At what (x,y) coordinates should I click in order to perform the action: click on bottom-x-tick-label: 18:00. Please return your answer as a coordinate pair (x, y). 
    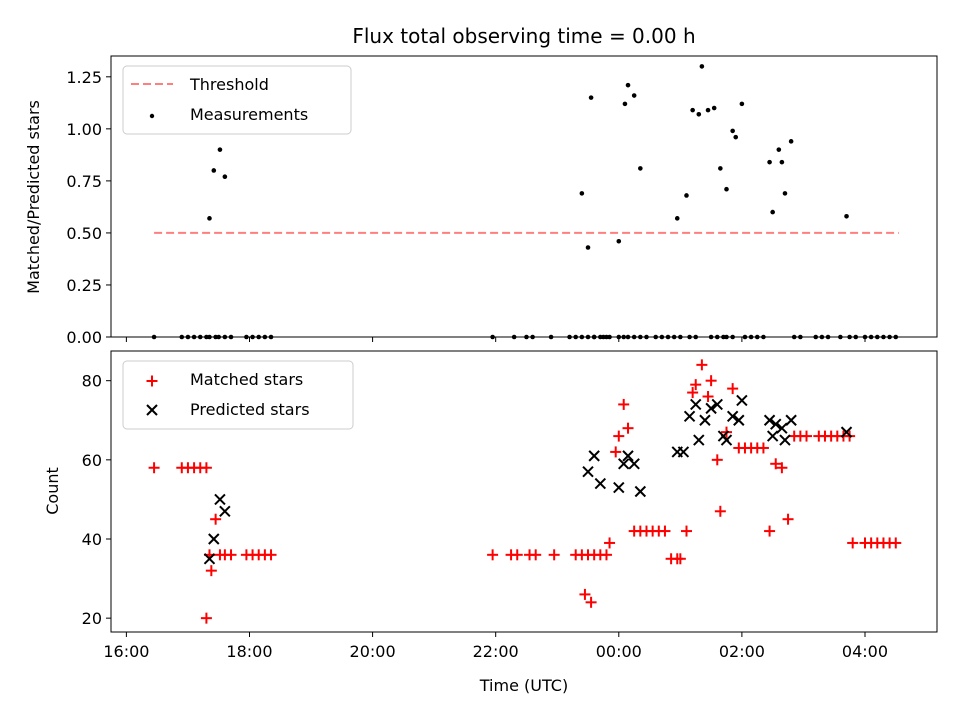
    Looking at the image, I should click on (249, 651).